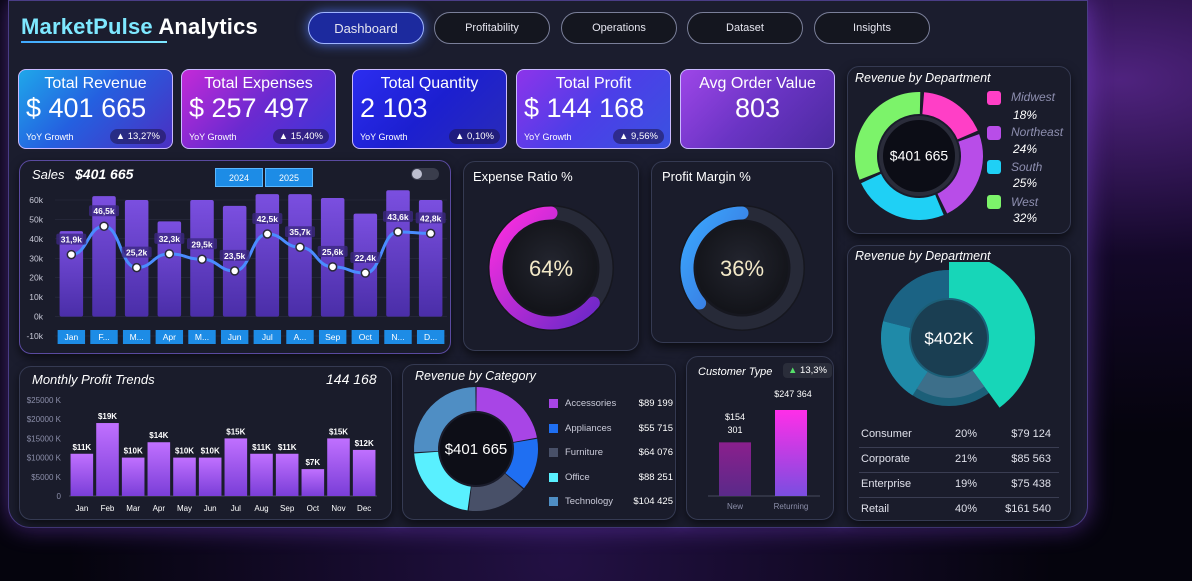  What do you see at coordinates (137, 136) in the screenshot?
I see `kpi-badge: ▲ 13,27%` at bounding box center [137, 136].